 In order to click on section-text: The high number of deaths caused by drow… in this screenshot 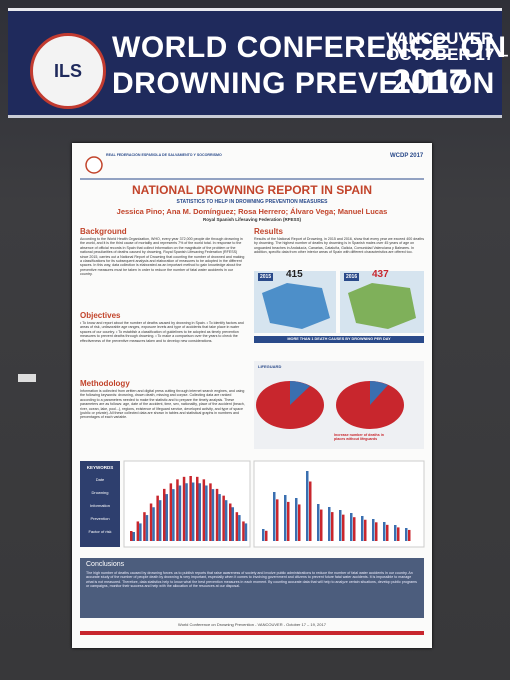, I will do `click(251, 580)`.